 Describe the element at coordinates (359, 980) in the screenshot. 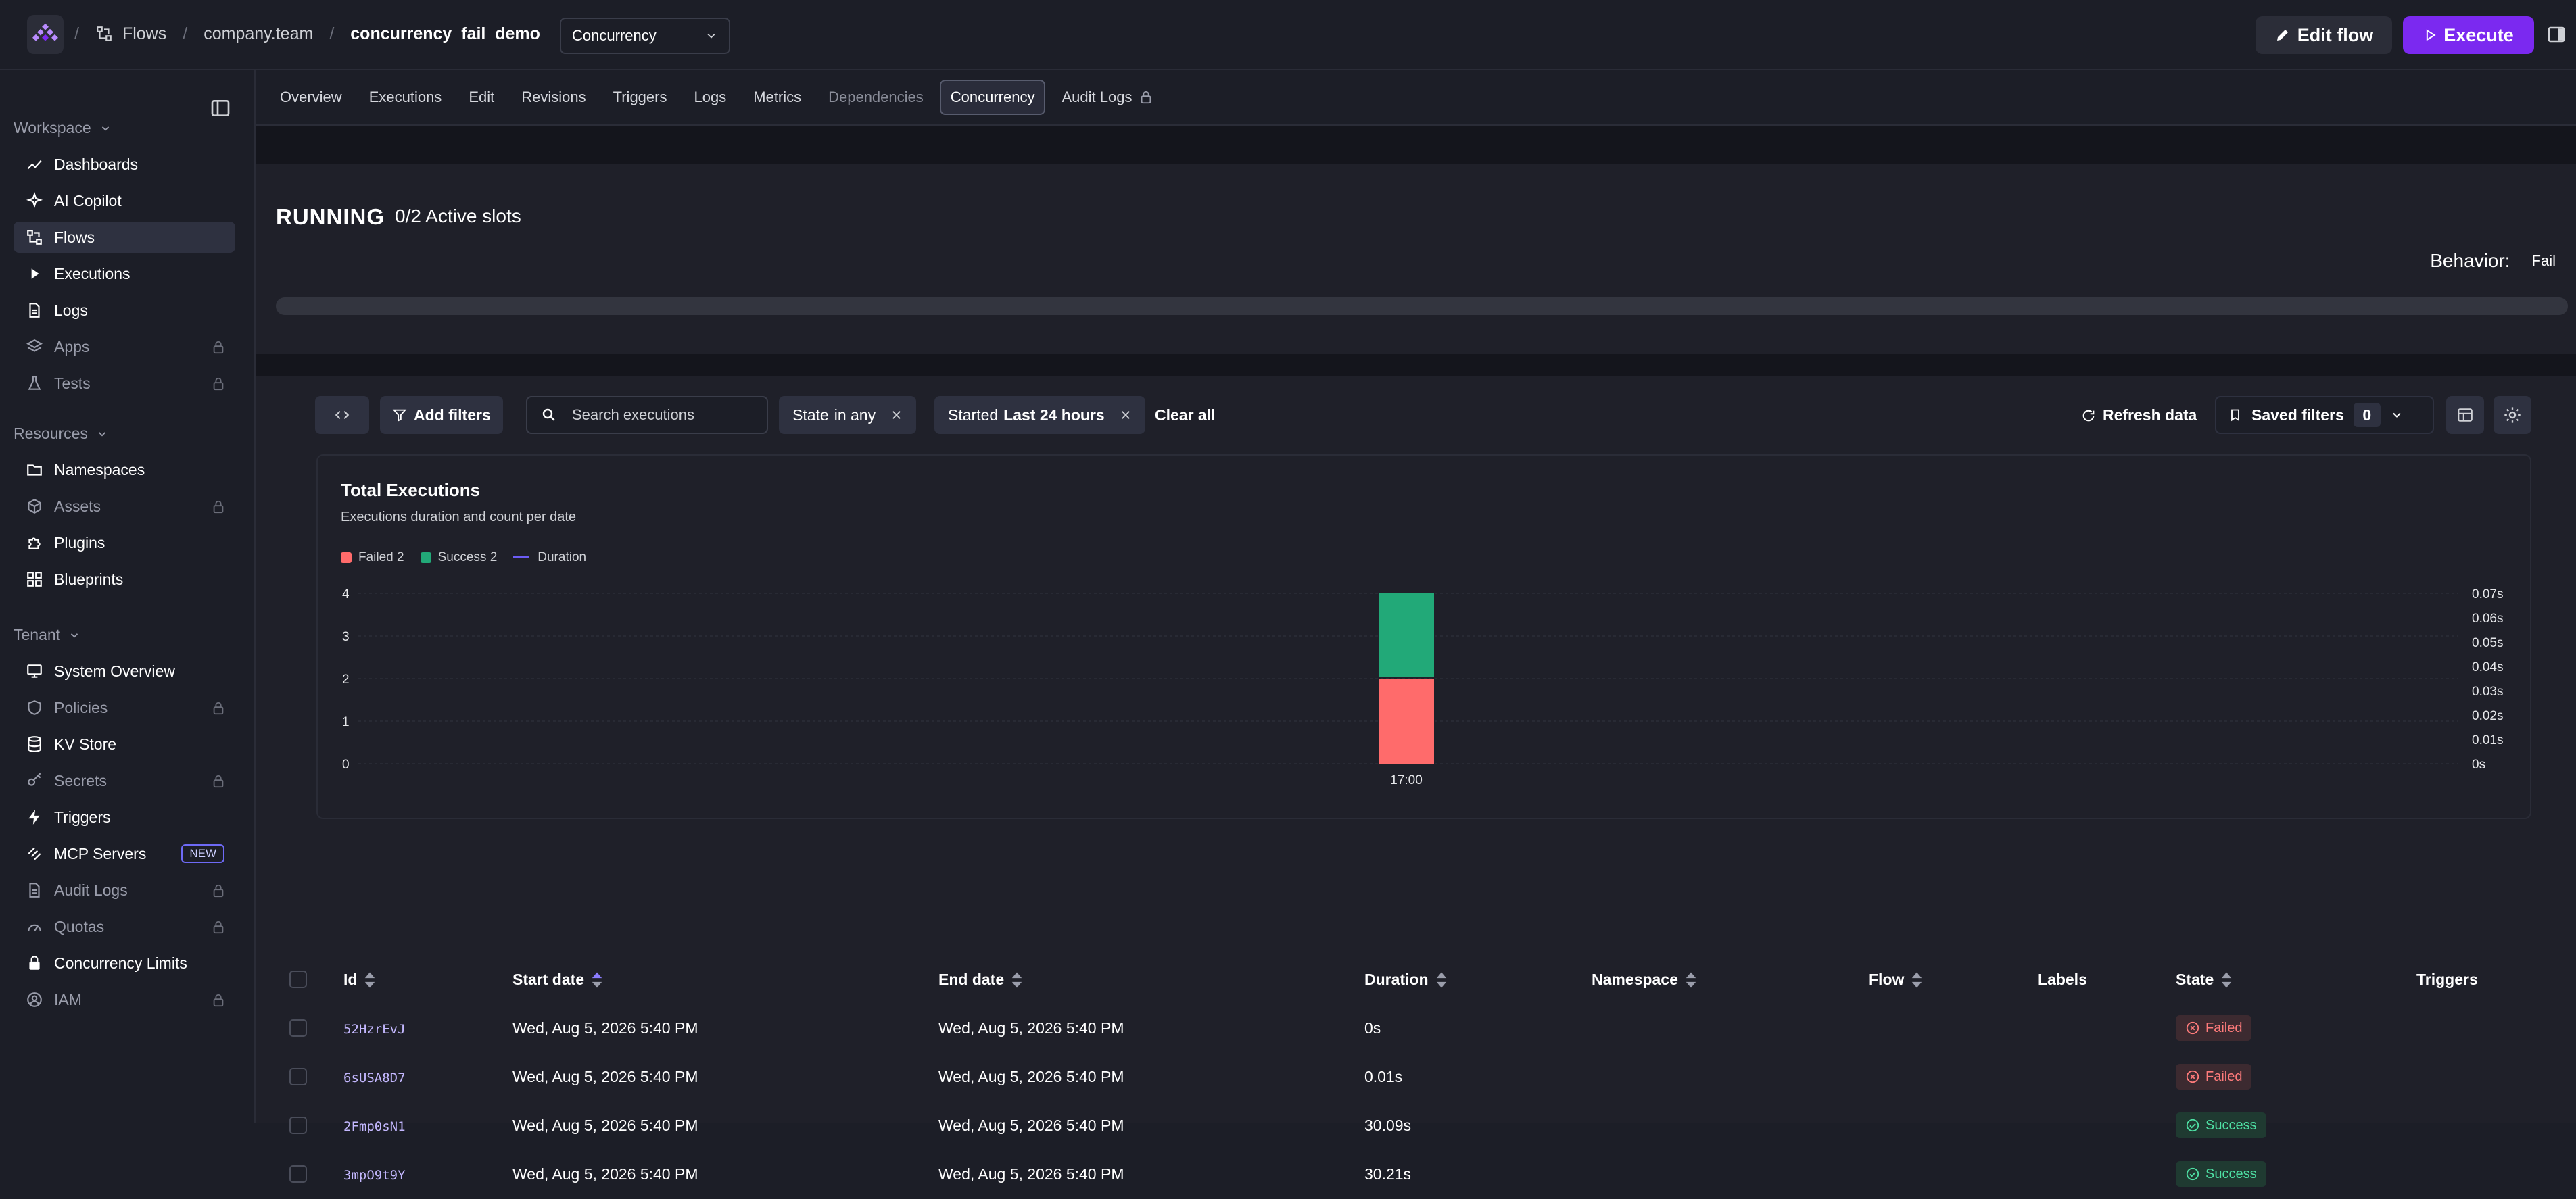

I see `col-id: Id` at that location.